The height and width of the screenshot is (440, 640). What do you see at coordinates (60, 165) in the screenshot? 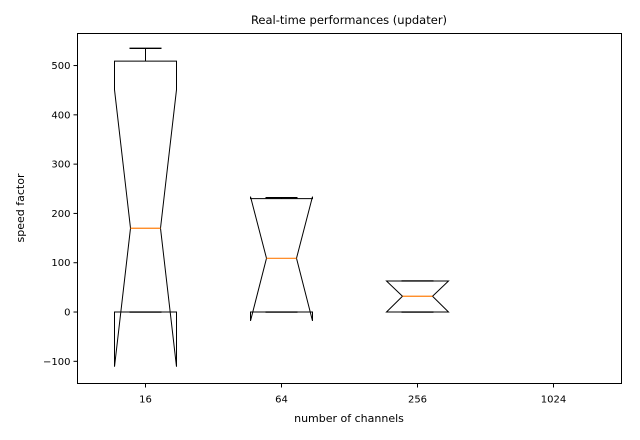
I see `y-tick-label: 300` at bounding box center [60, 165].